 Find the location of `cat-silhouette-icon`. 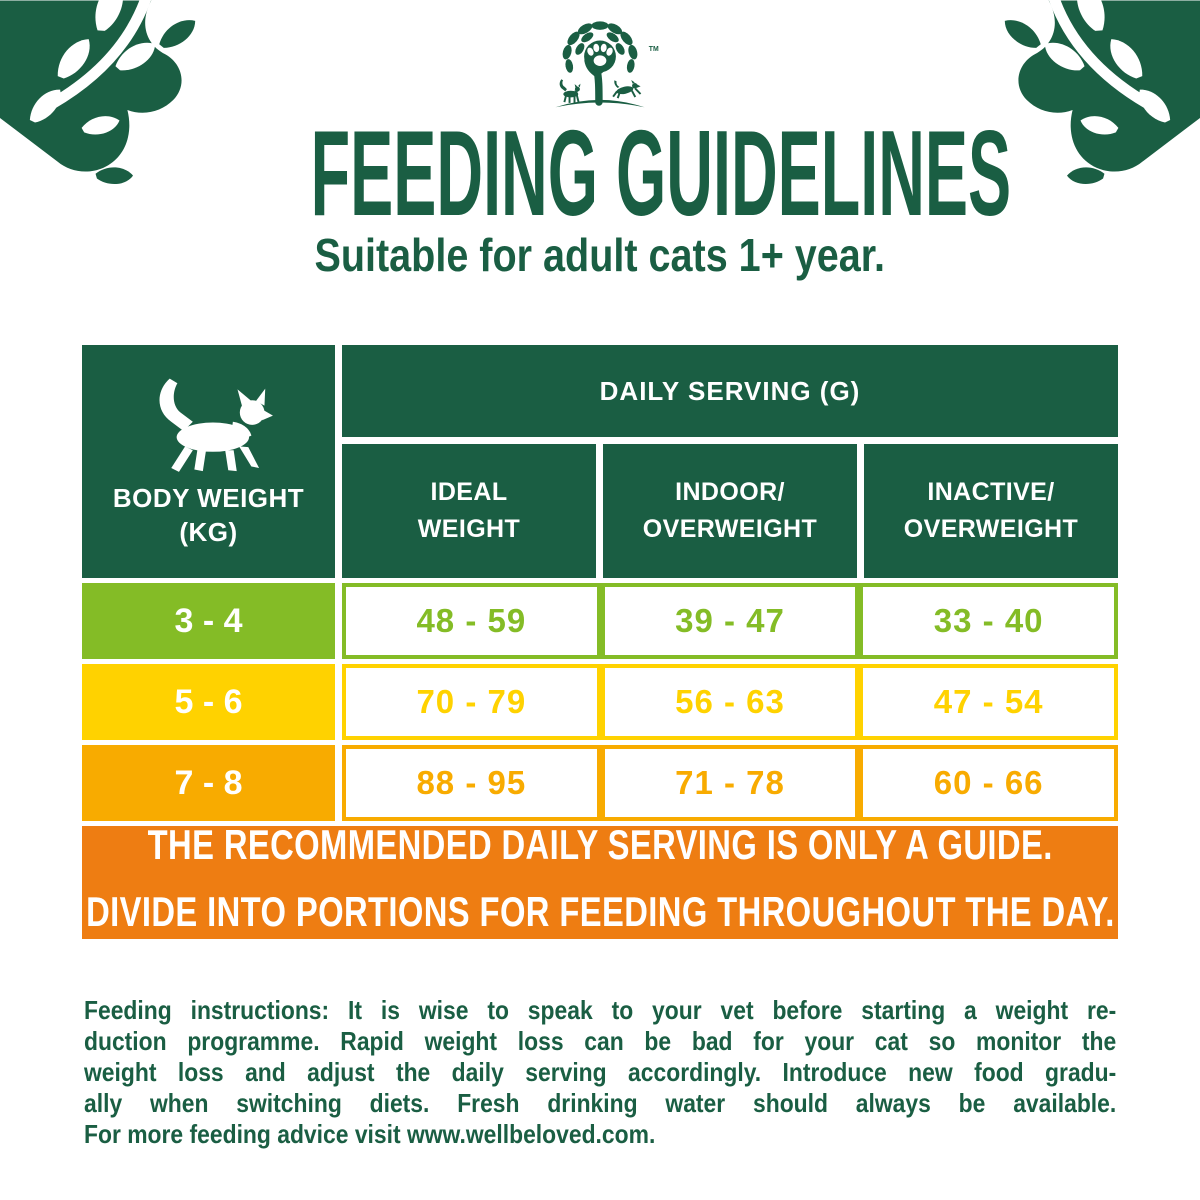

cat-silhouette-icon is located at coordinates (570, 91).